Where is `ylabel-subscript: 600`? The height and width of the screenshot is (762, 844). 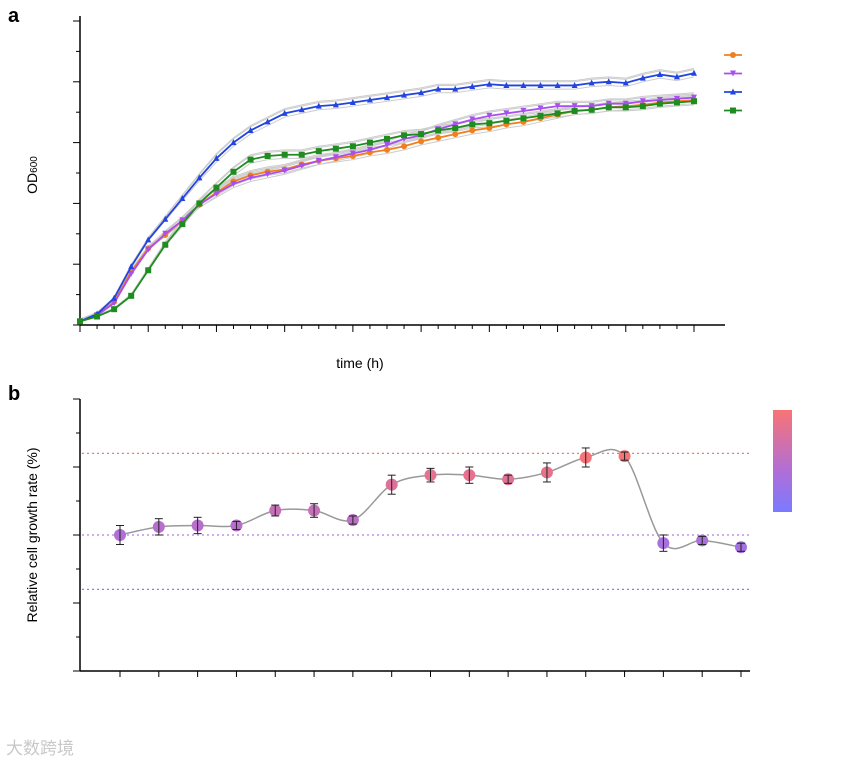 ylabel-subscript: 600 is located at coordinates (34, 164).